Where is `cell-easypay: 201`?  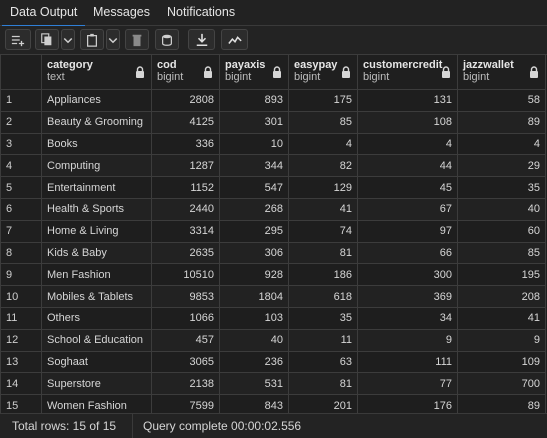 cell-easypay: 201 is located at coordinates (323, 405).